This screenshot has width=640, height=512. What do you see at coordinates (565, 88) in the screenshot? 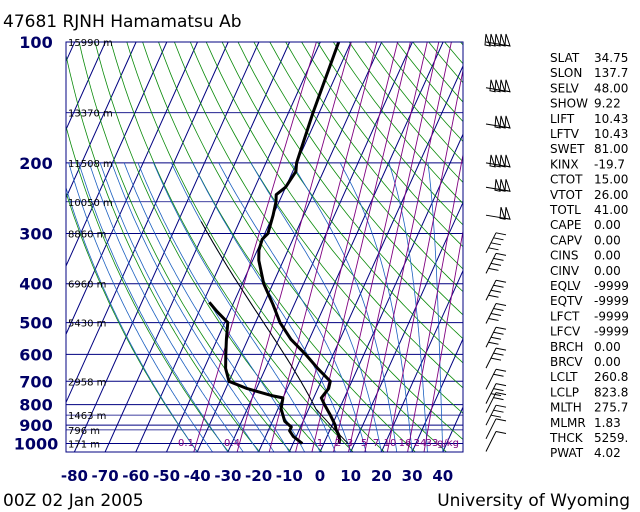
I see `index-name: SELV` at bounding box center [565, 88].